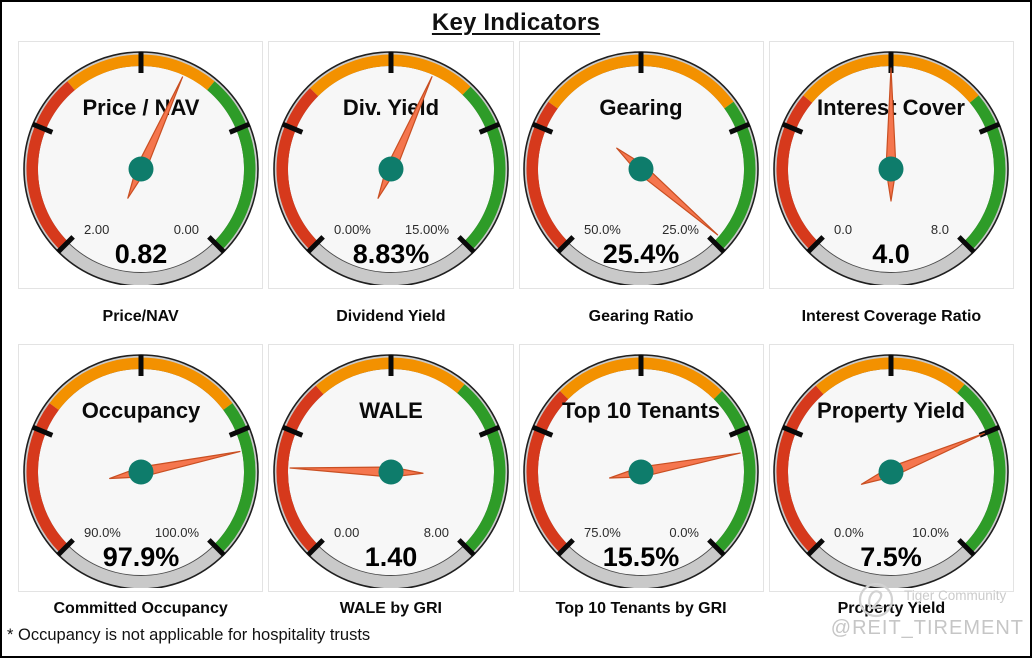 The image size is (1032, 658). Describe the element at coordinates (892, 557) in the screenshot. I see `gauge-value: 7.5%` at that location.